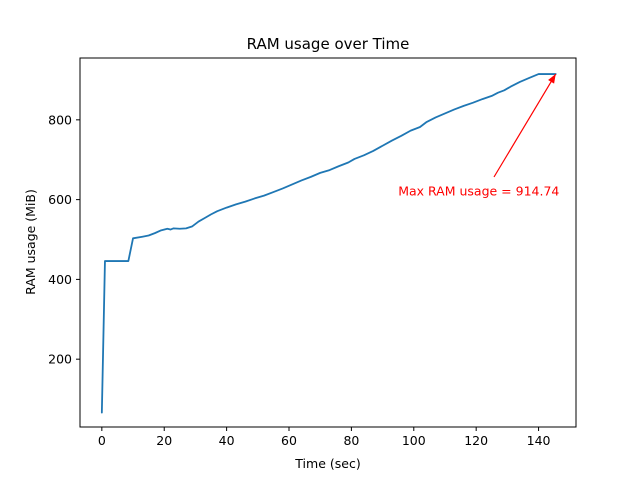  Describe the element at coordinates (328, 44) in the screenshot. I see `chart-title: RAM usage over Time` at that location.